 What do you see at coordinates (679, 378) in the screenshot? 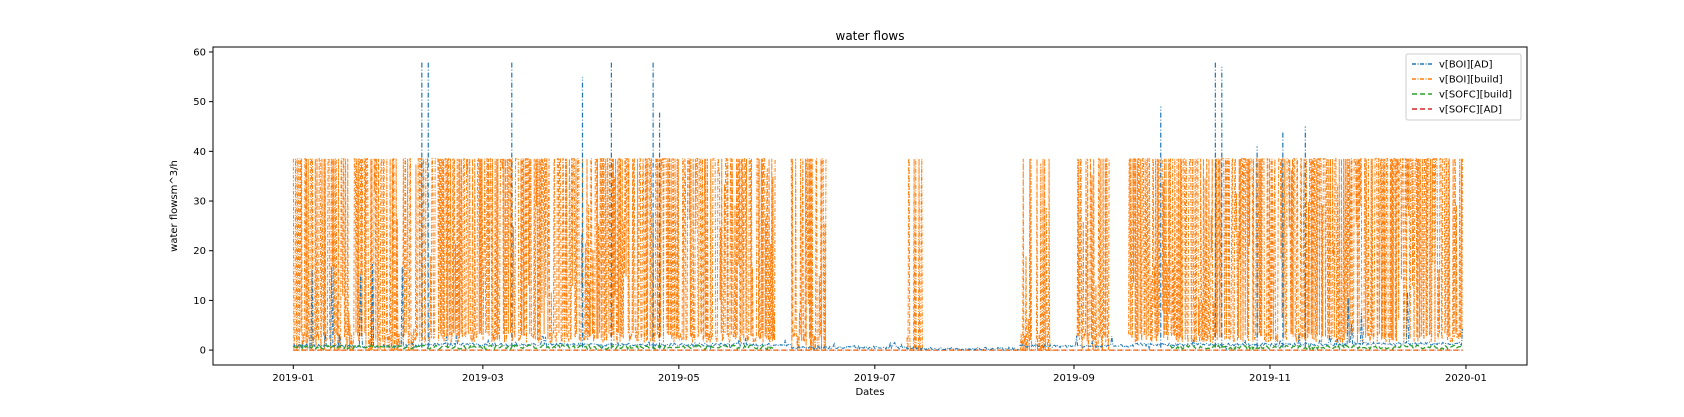
I see `x-tick-label: 2019-05` at bounding box center [679, 378].